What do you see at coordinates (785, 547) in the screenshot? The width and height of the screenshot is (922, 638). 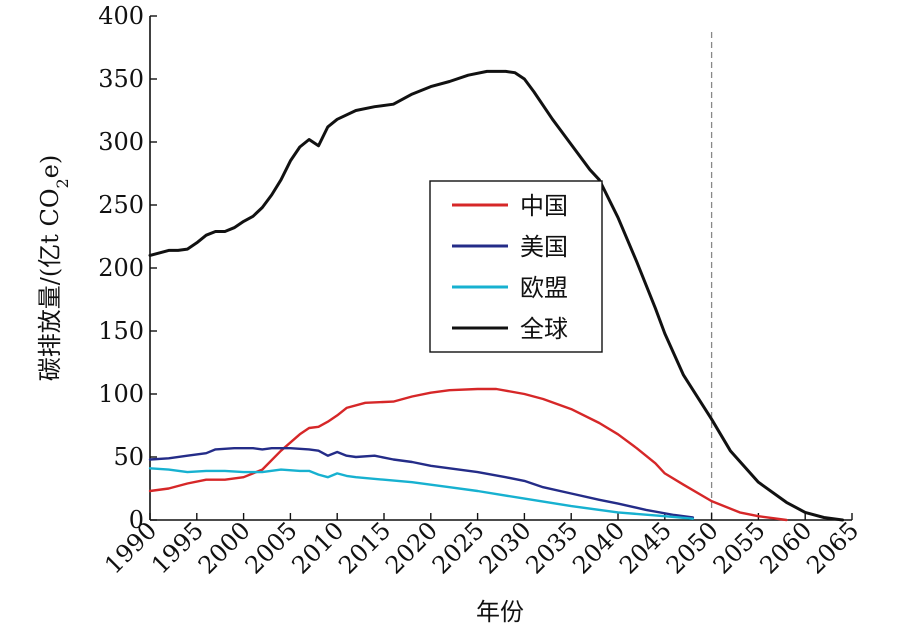 I see `x-tick-label: 2060` at bounding box center [785, 547].